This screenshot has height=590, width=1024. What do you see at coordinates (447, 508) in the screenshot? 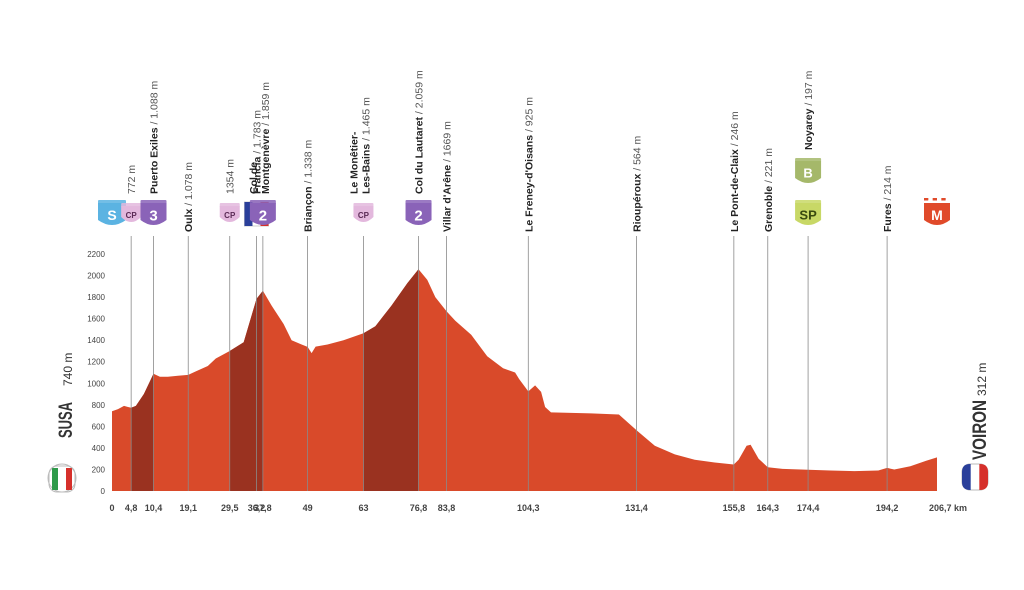
I see `x-tick-label: 83,8` at bounding box center [447, 508].